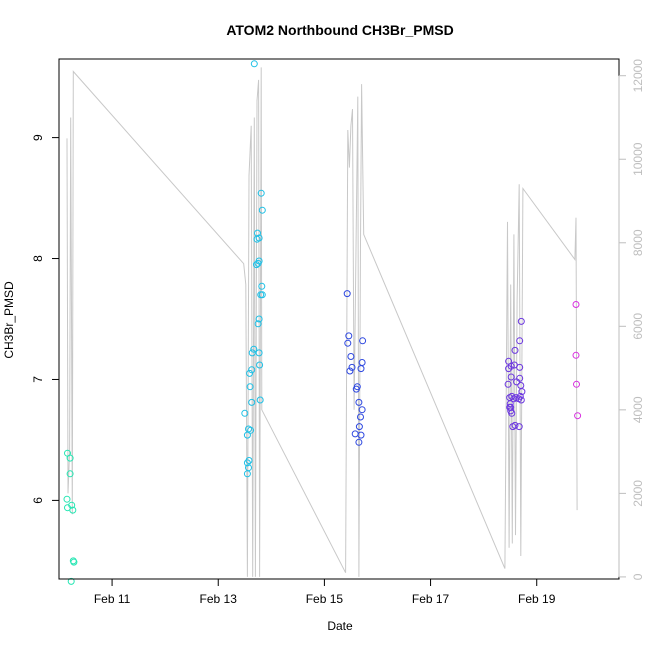 The image size is (650, 650). I want to click on secondary-y-tick-label: 6000, so click(638, 326).